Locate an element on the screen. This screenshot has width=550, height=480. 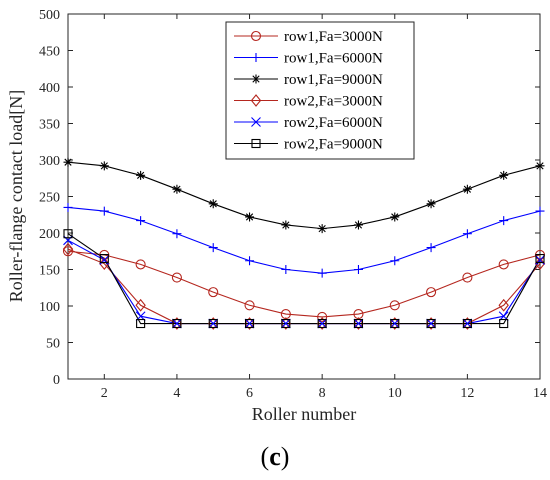
x-tick-label: 10 is located at coordinates (395, 393).